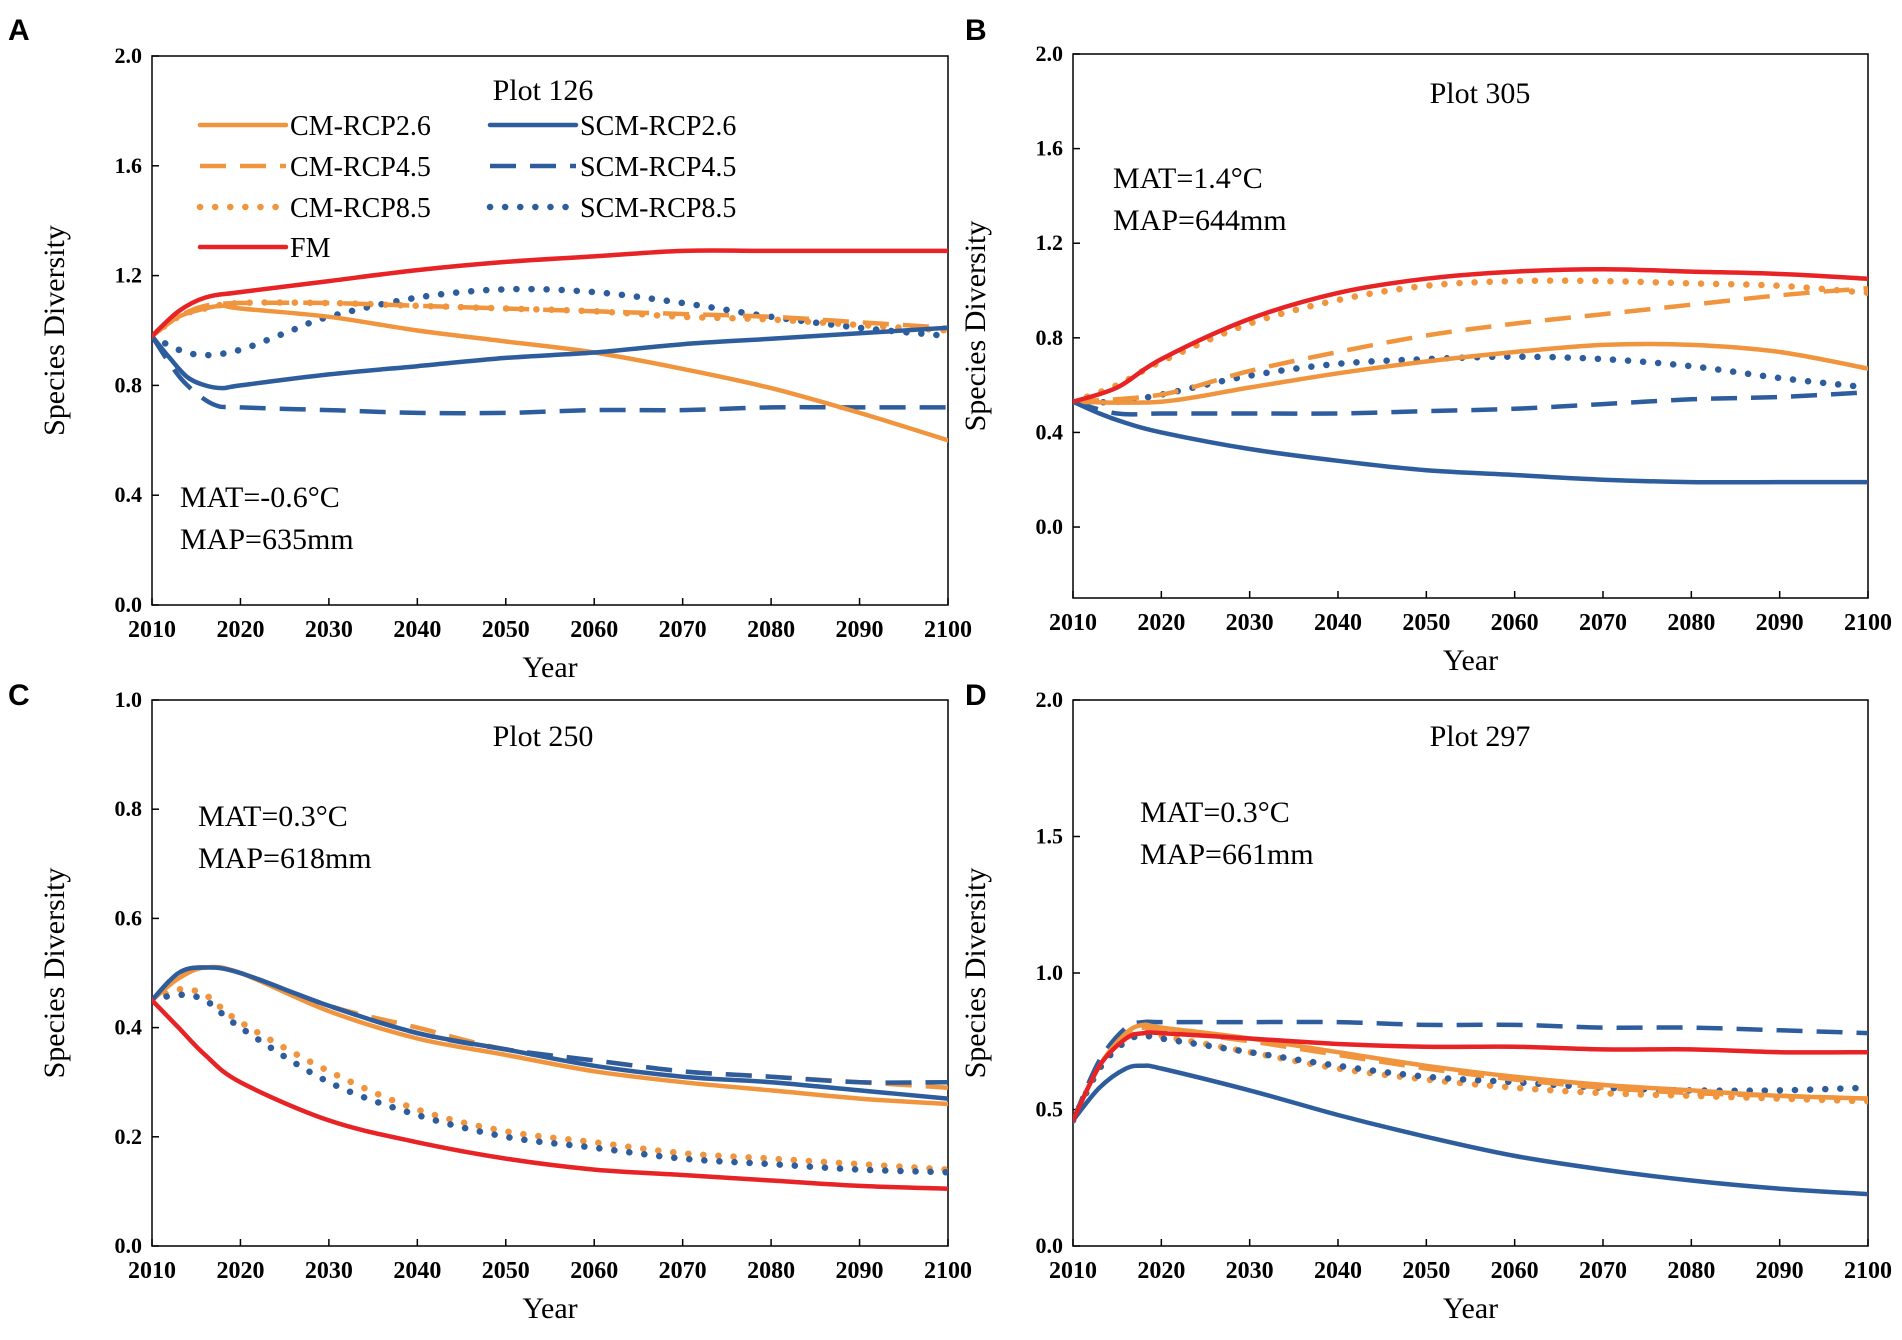 Image resolution: width=1902 pixels, height=1340 pixels. What do you see at coordinates (543, 736) in the screenshot?
I see `plot-title: Plot 250` at bounding box center [543, 736].